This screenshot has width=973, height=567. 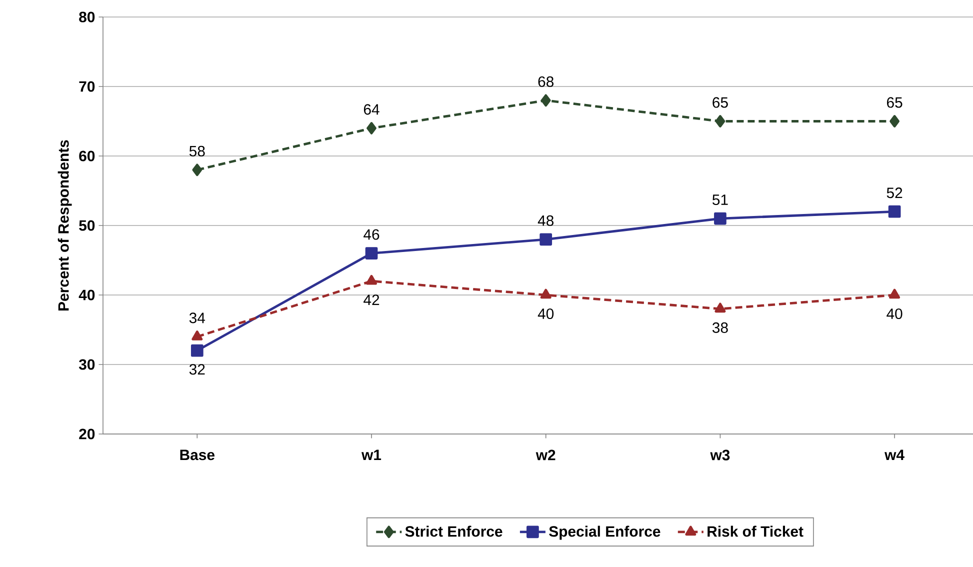 What do you see at coordinates (197, 318) in the screenshot?
I see `data-label: 34` at bounding box center [197, 318].